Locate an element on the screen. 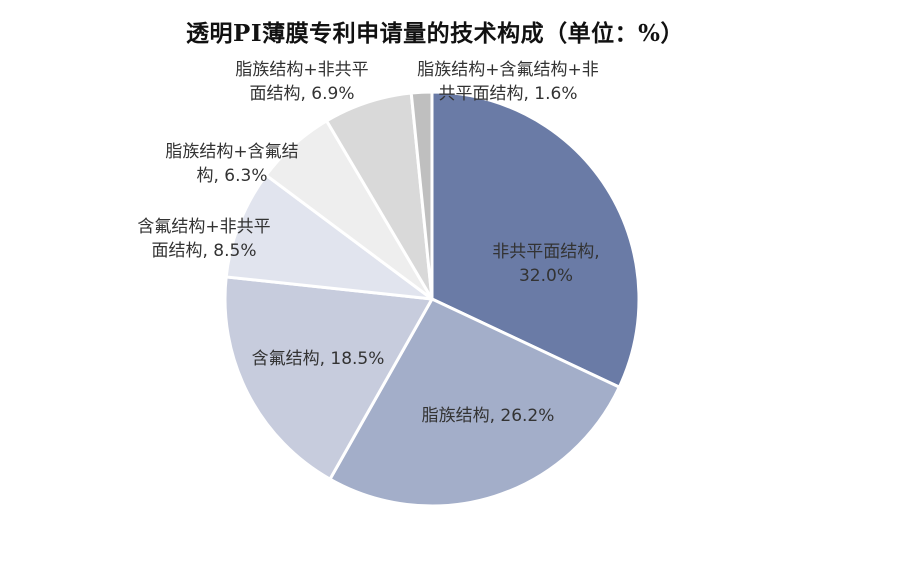  slice-label-line: 脂族结构+非共平 is located at coordinates (301, 70).